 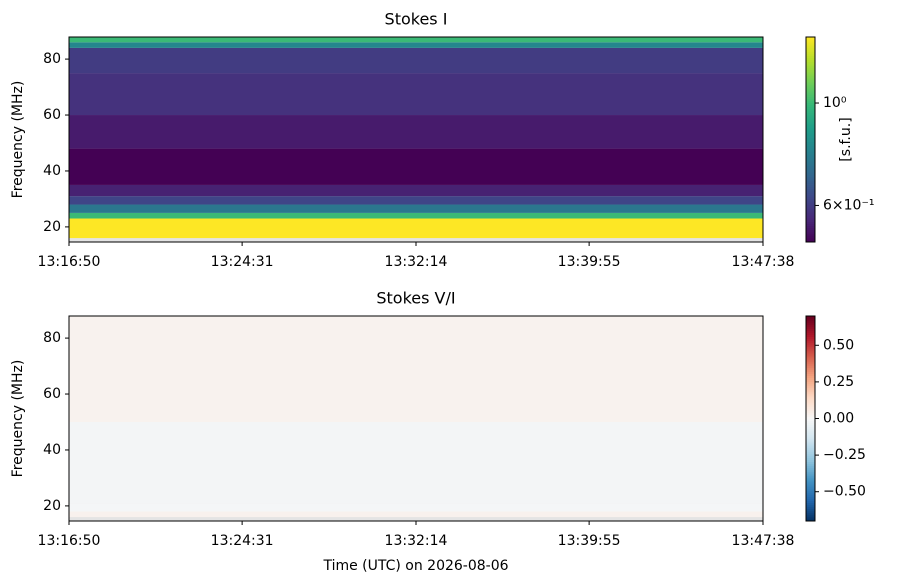 What do you see at coordinates (763, 541) in the screenshot?
I see `x-tick-label: 13:47:38` at bounding box center [763, 541].